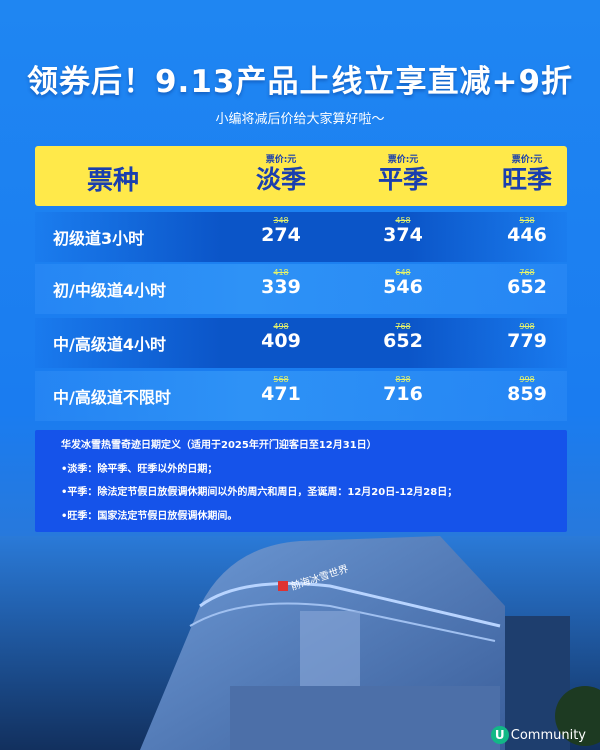 This screenshot has width=600, height=750. What do you see at coordinates (527, 379) in the screenshot?
I see `original-price: 998` at bounding box center [527, 379].